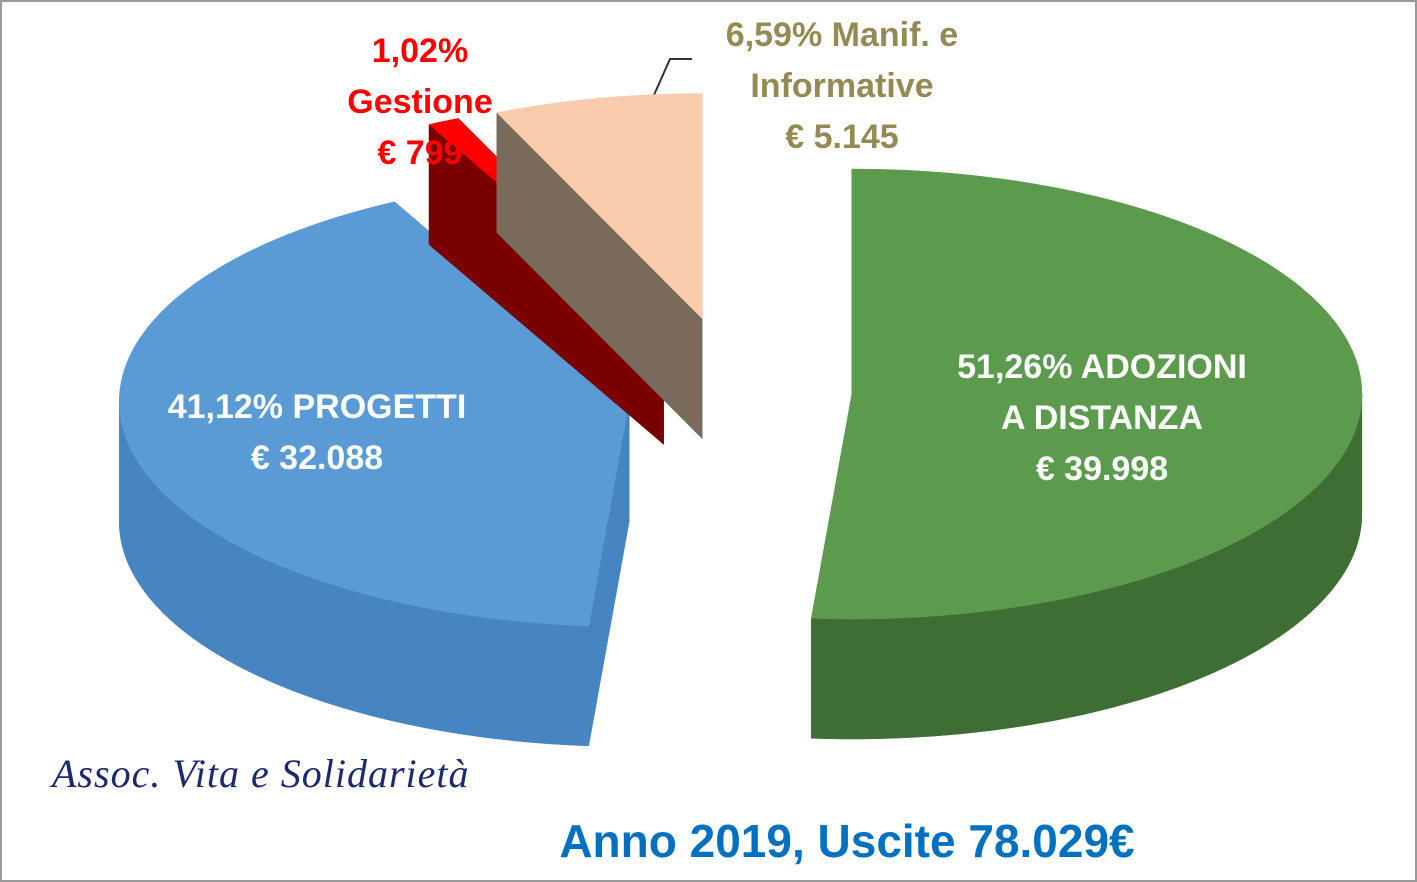 Image resolution: width=1417 pixels, height=882 pixels. I want to click on amount-label: € 5.145, so click(842, 137).